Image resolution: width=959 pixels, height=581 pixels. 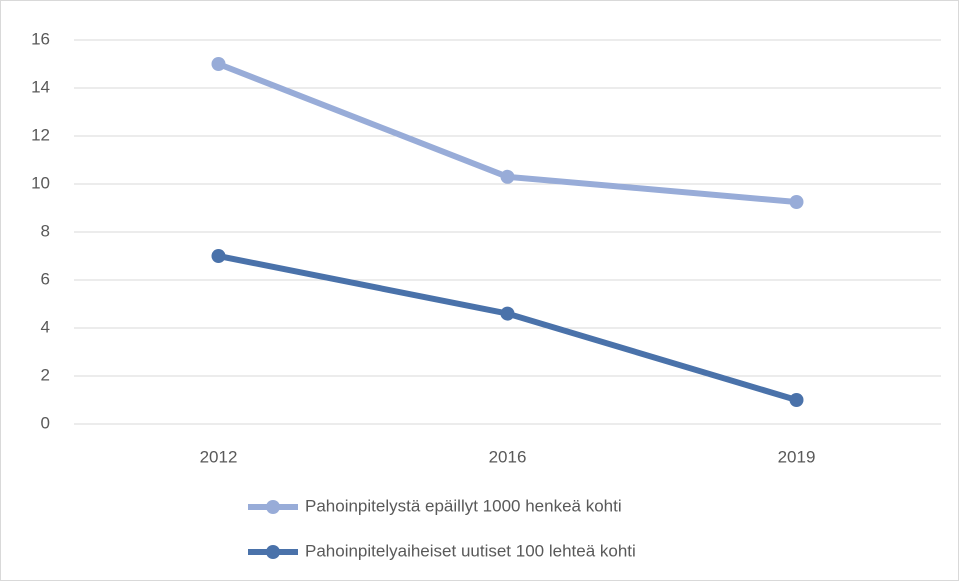 What do you see at coordinates (508, 456) in the screenshot?
I see `x-tick-label: 2016` at bounding box center [508, 456].